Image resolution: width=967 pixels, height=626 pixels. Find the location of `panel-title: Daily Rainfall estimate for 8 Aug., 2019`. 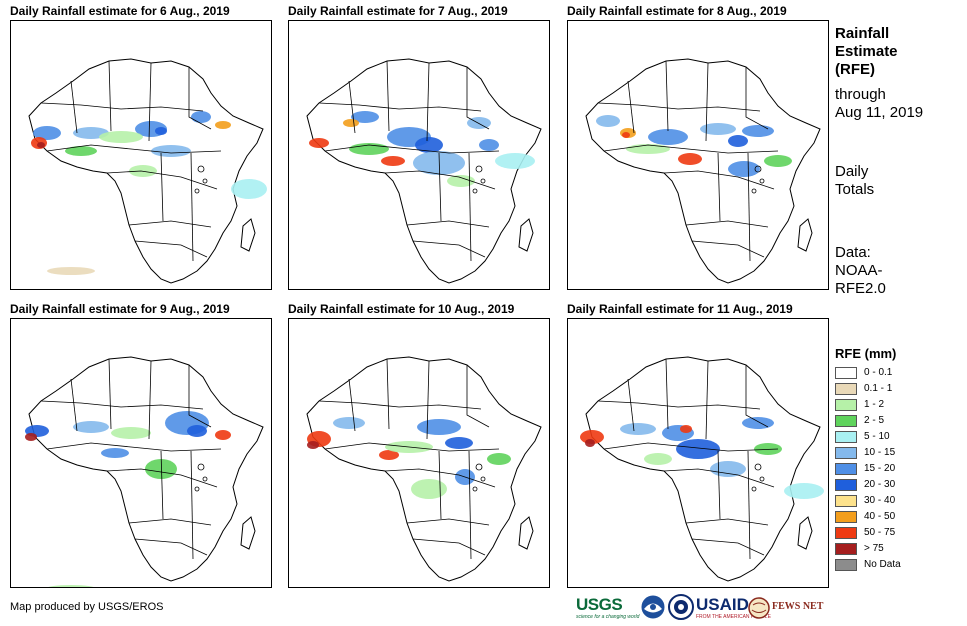

panel-title: Daily Rainfall estimate for 8 Aug., 2019 is located at coordinates (677, 11).